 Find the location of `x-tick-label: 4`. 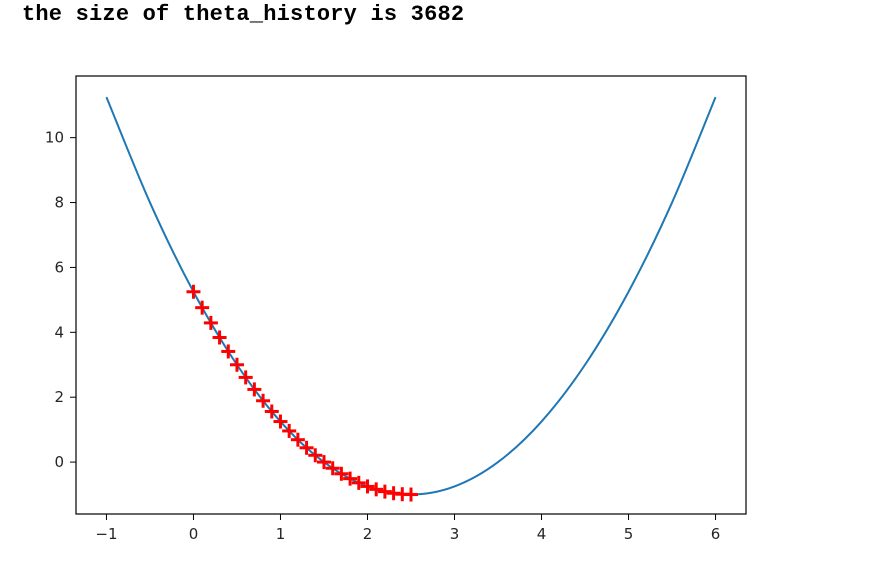

x-tick-label: 4 is located at coordinates (542, 534).